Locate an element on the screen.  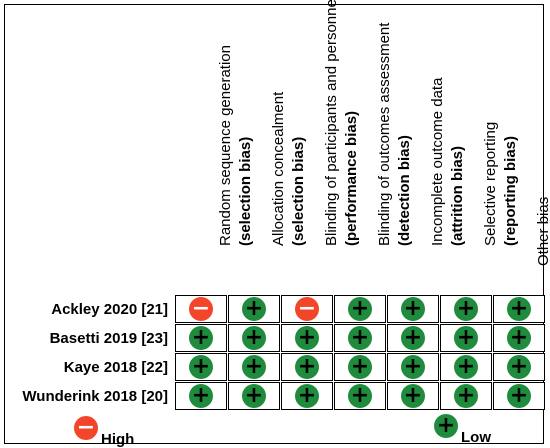
column-header: Allocation concealment (selection bias) is located at coordinates (274, 151).